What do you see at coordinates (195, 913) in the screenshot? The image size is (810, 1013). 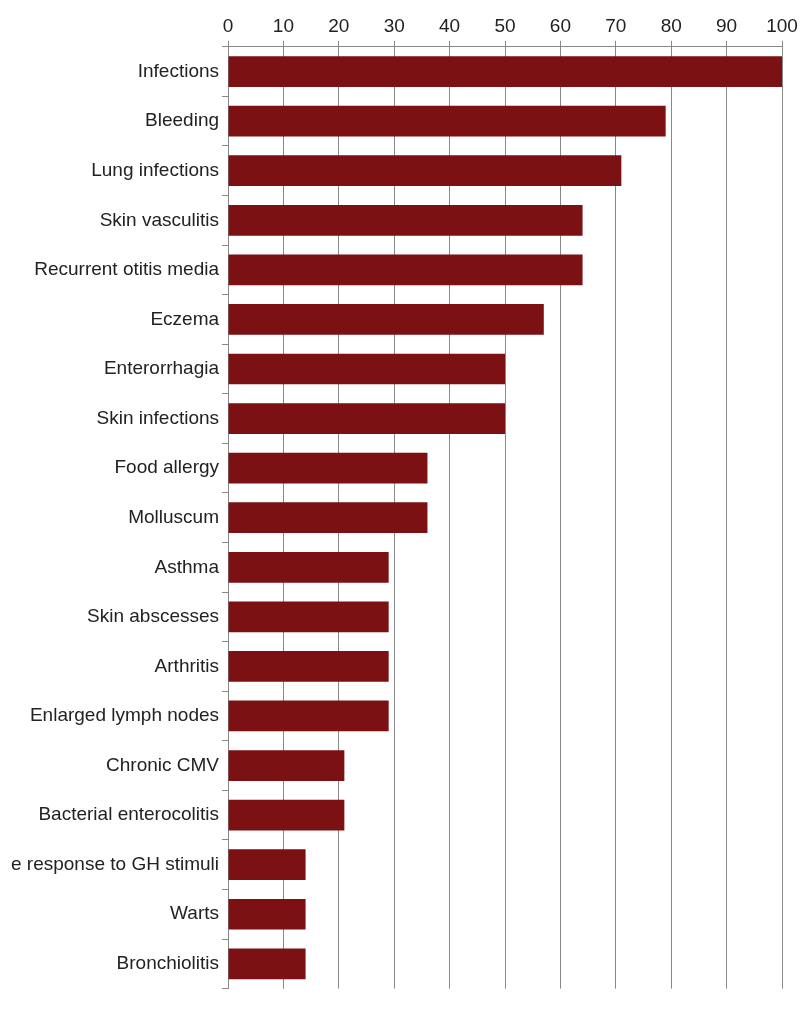 I see `y-tick-label: Warts` at bounding box center [195, 913].